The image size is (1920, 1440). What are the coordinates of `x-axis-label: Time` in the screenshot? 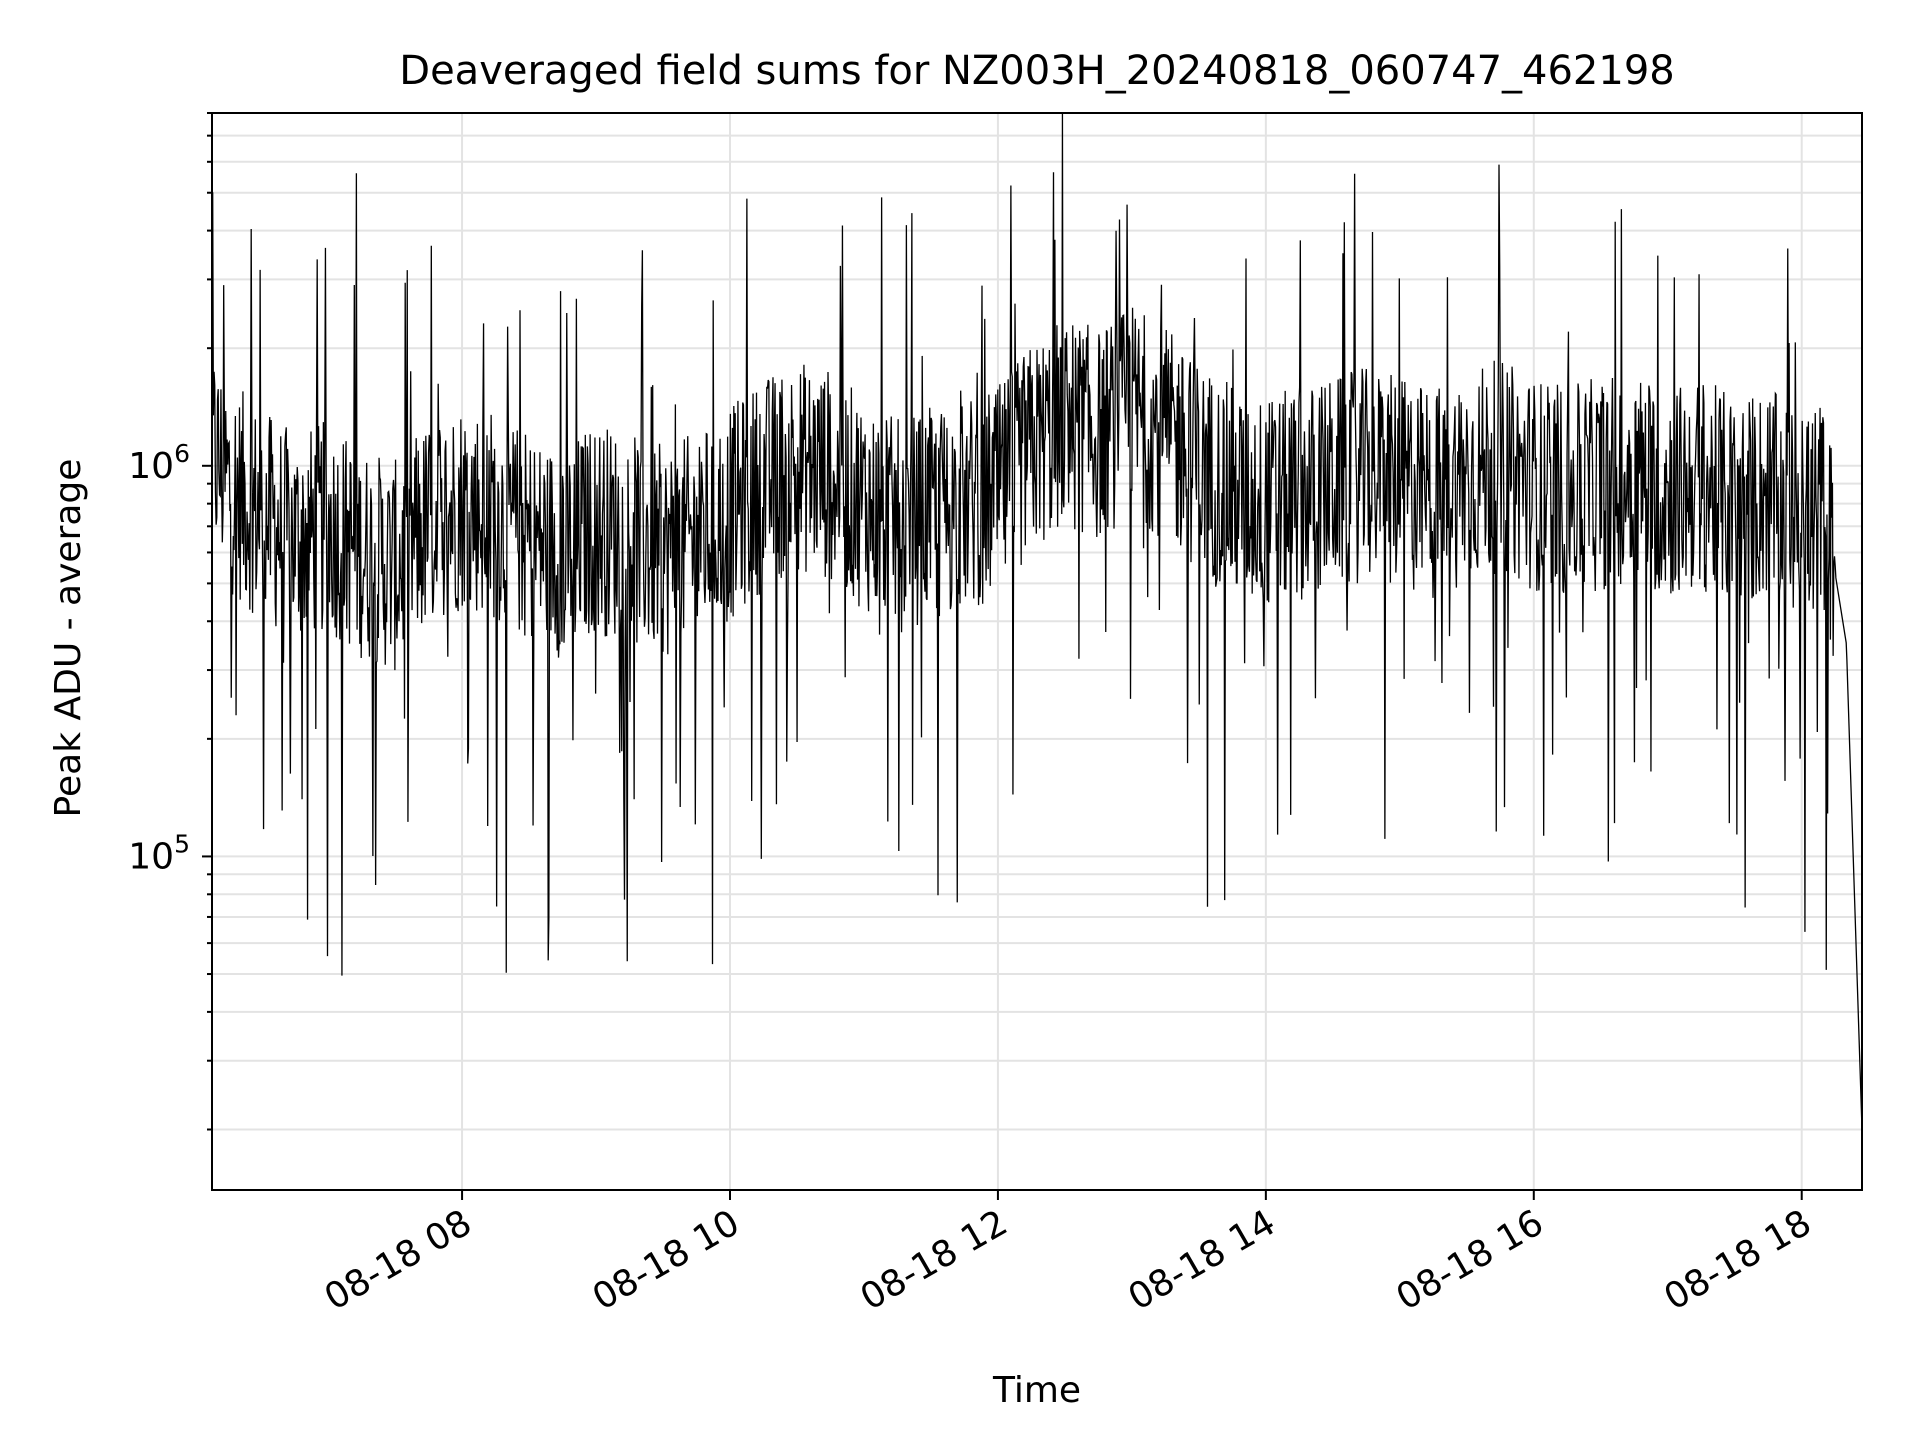 It's located at (1036, 1390).